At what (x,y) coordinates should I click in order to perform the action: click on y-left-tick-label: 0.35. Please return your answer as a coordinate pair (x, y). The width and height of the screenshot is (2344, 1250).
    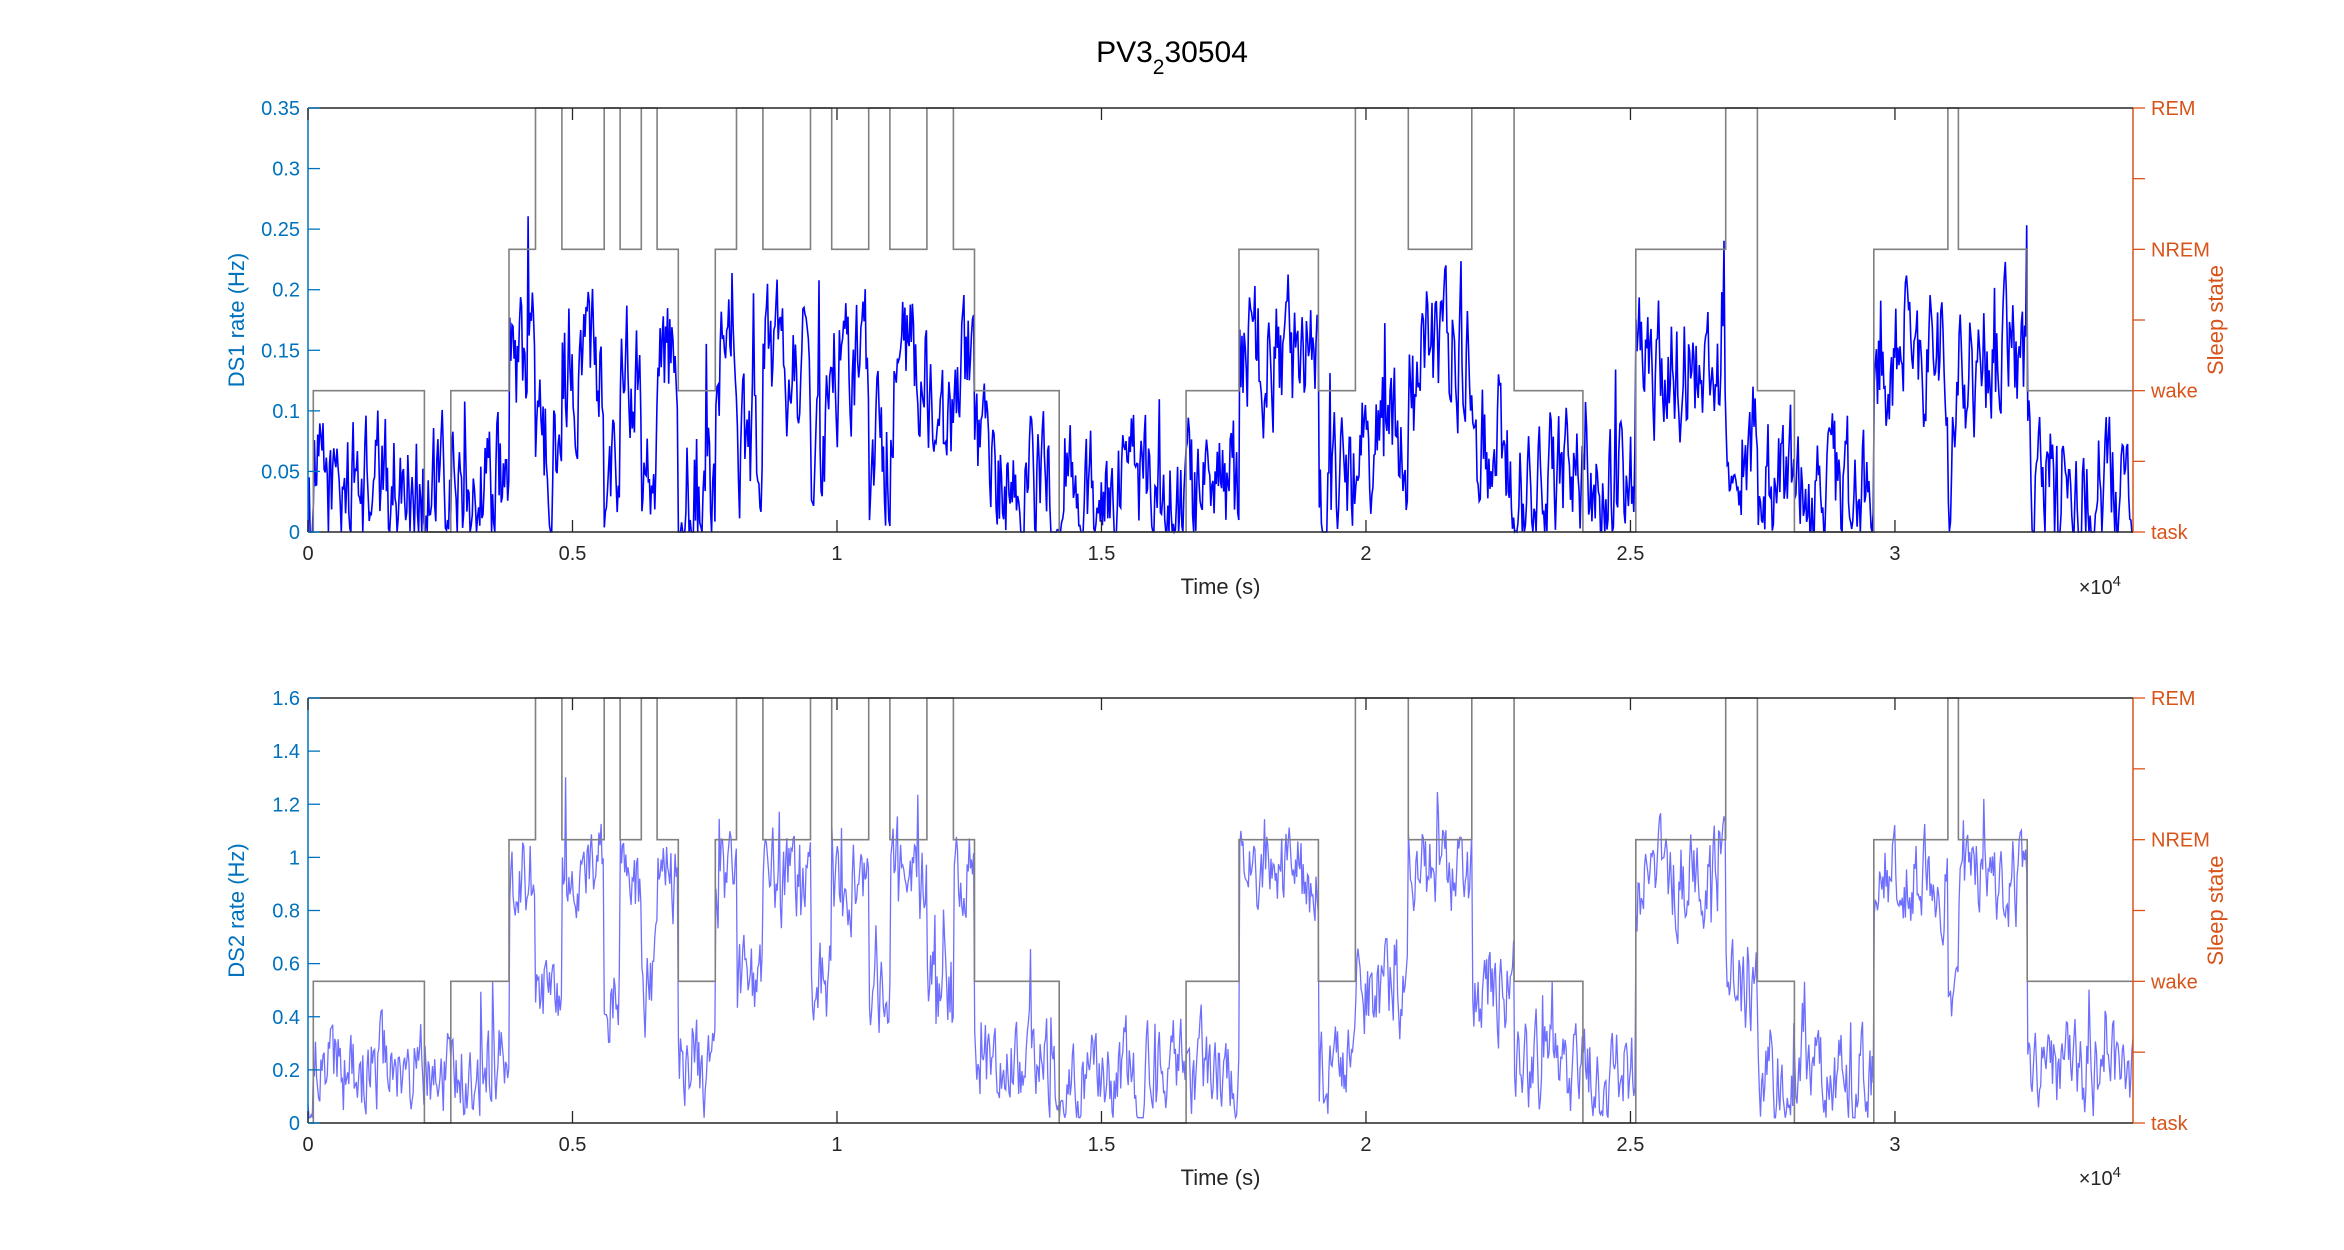
    Looking at the image, I should click on (280, 109).